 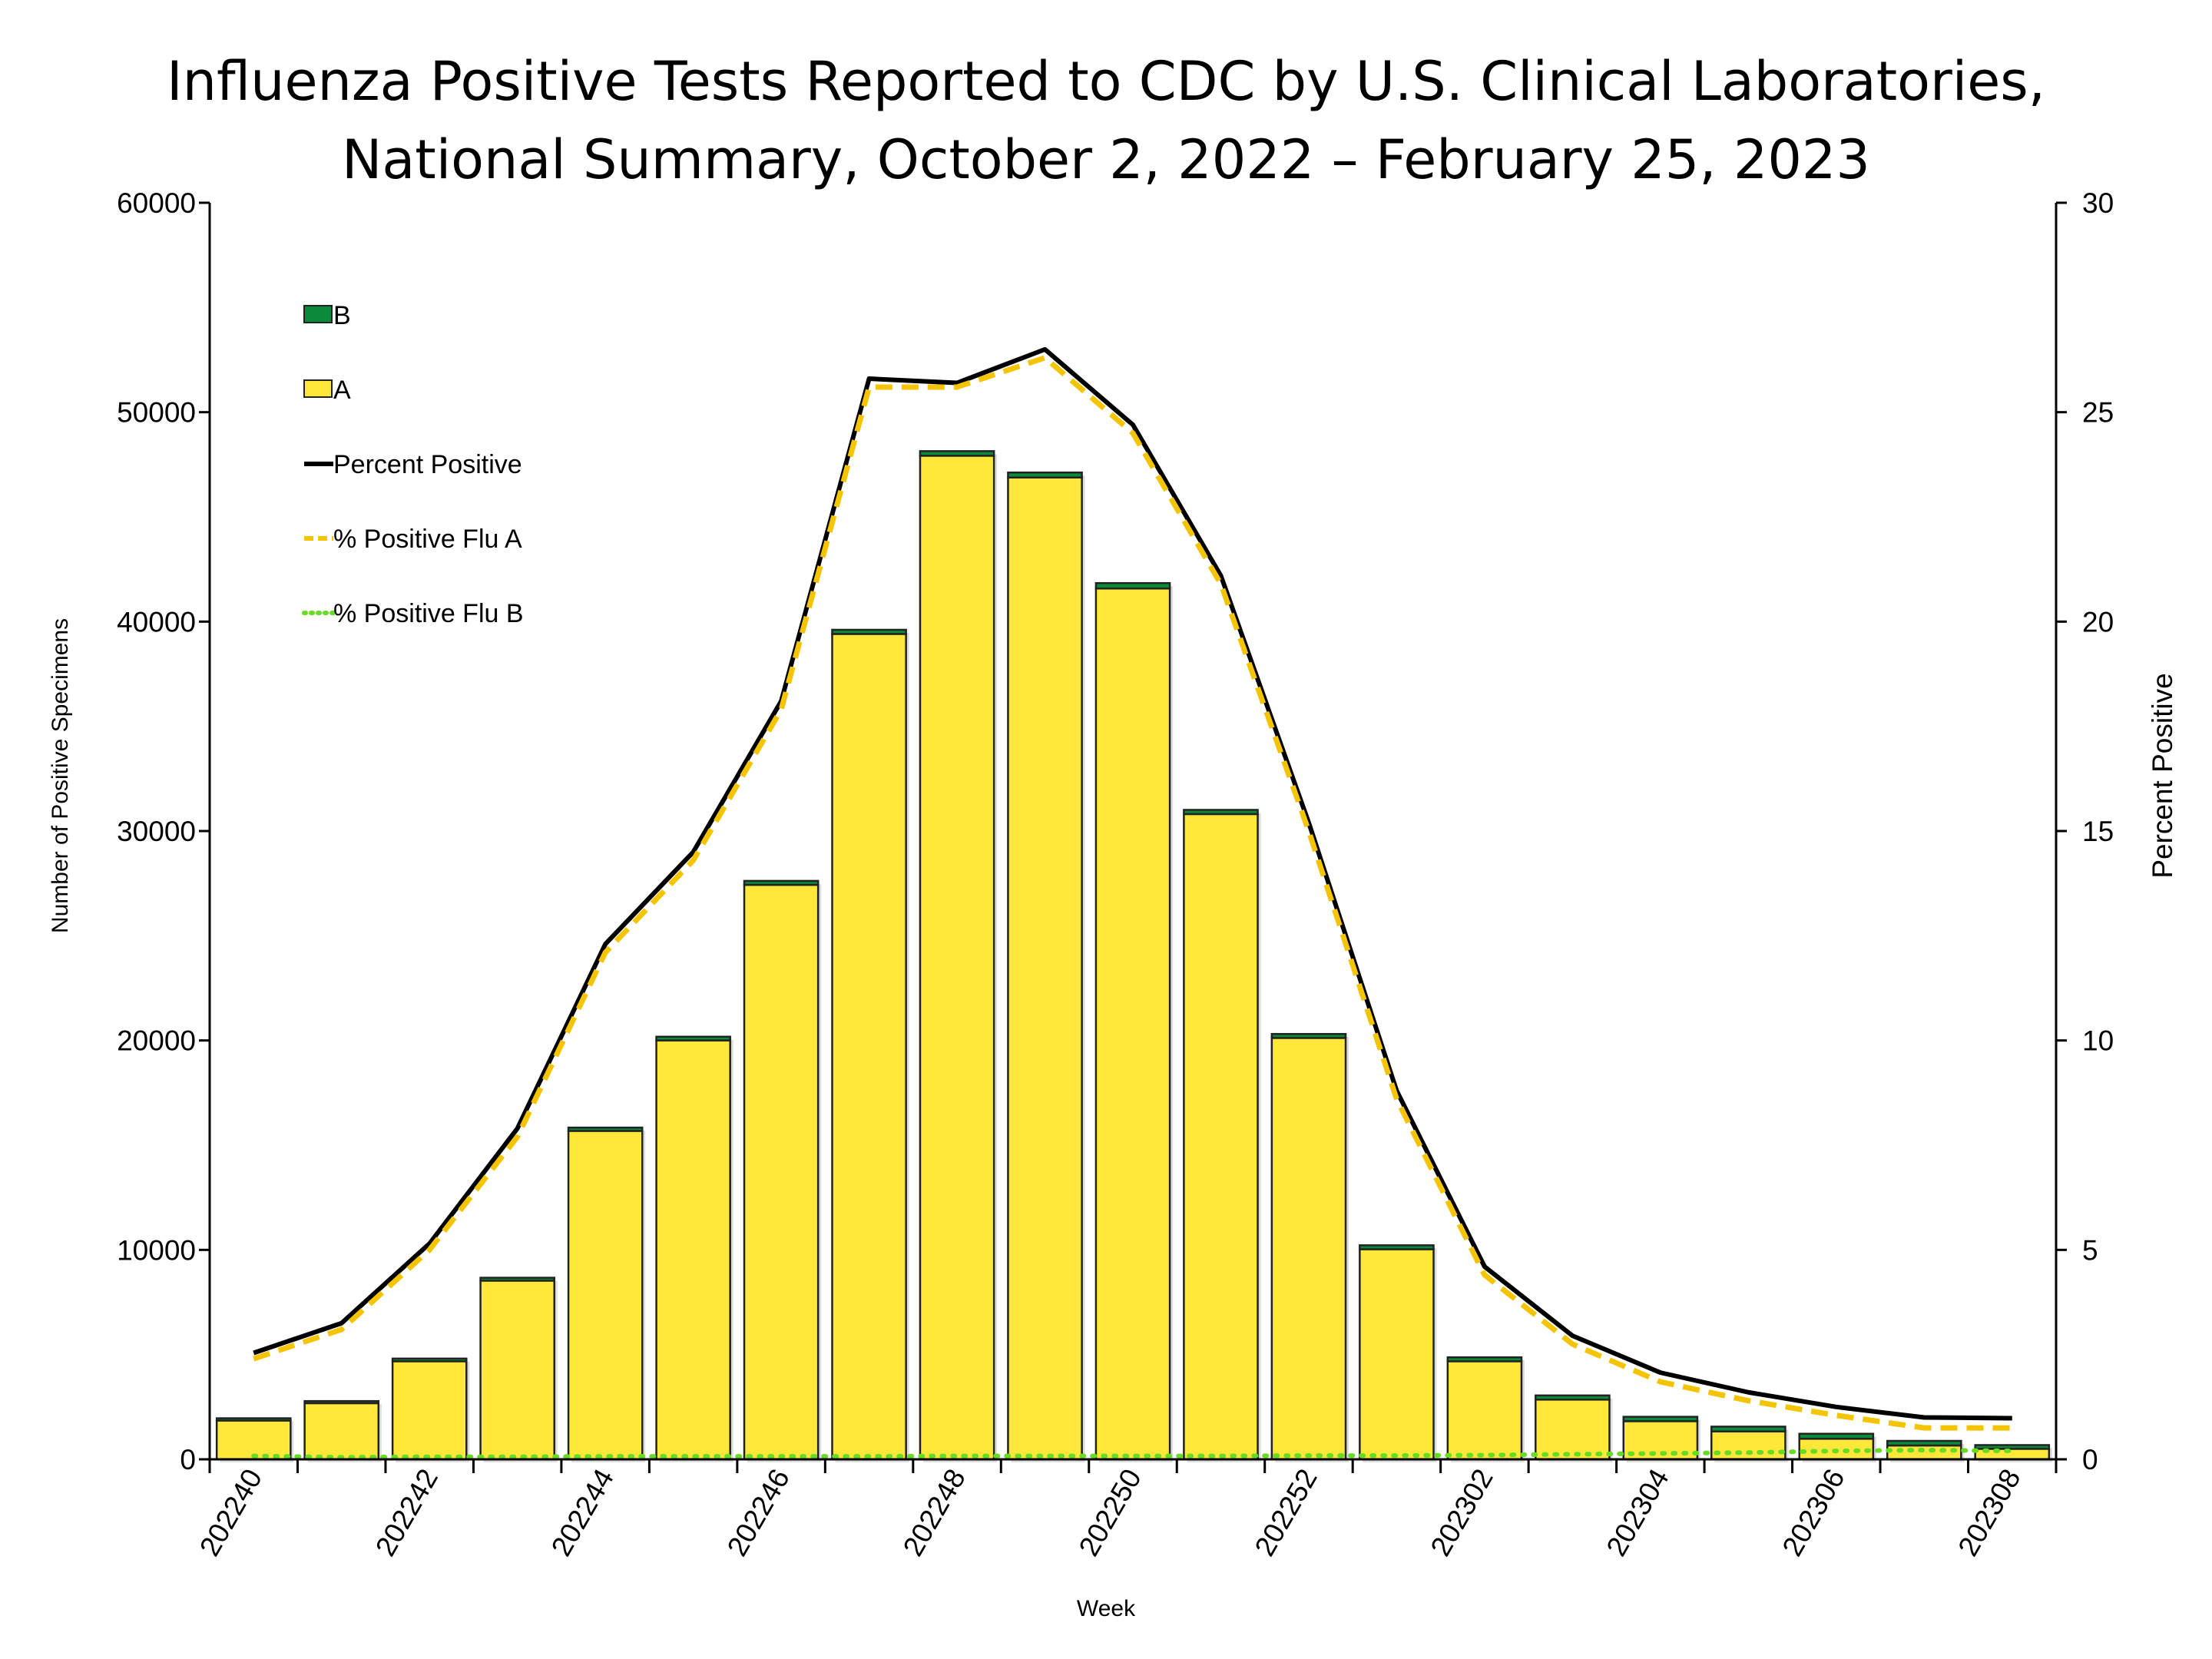 What do you see at coordinates (1638, 1512) in the screenshot?
I see `x-tick-label: 202304` at bounding box center [1638, 1512].